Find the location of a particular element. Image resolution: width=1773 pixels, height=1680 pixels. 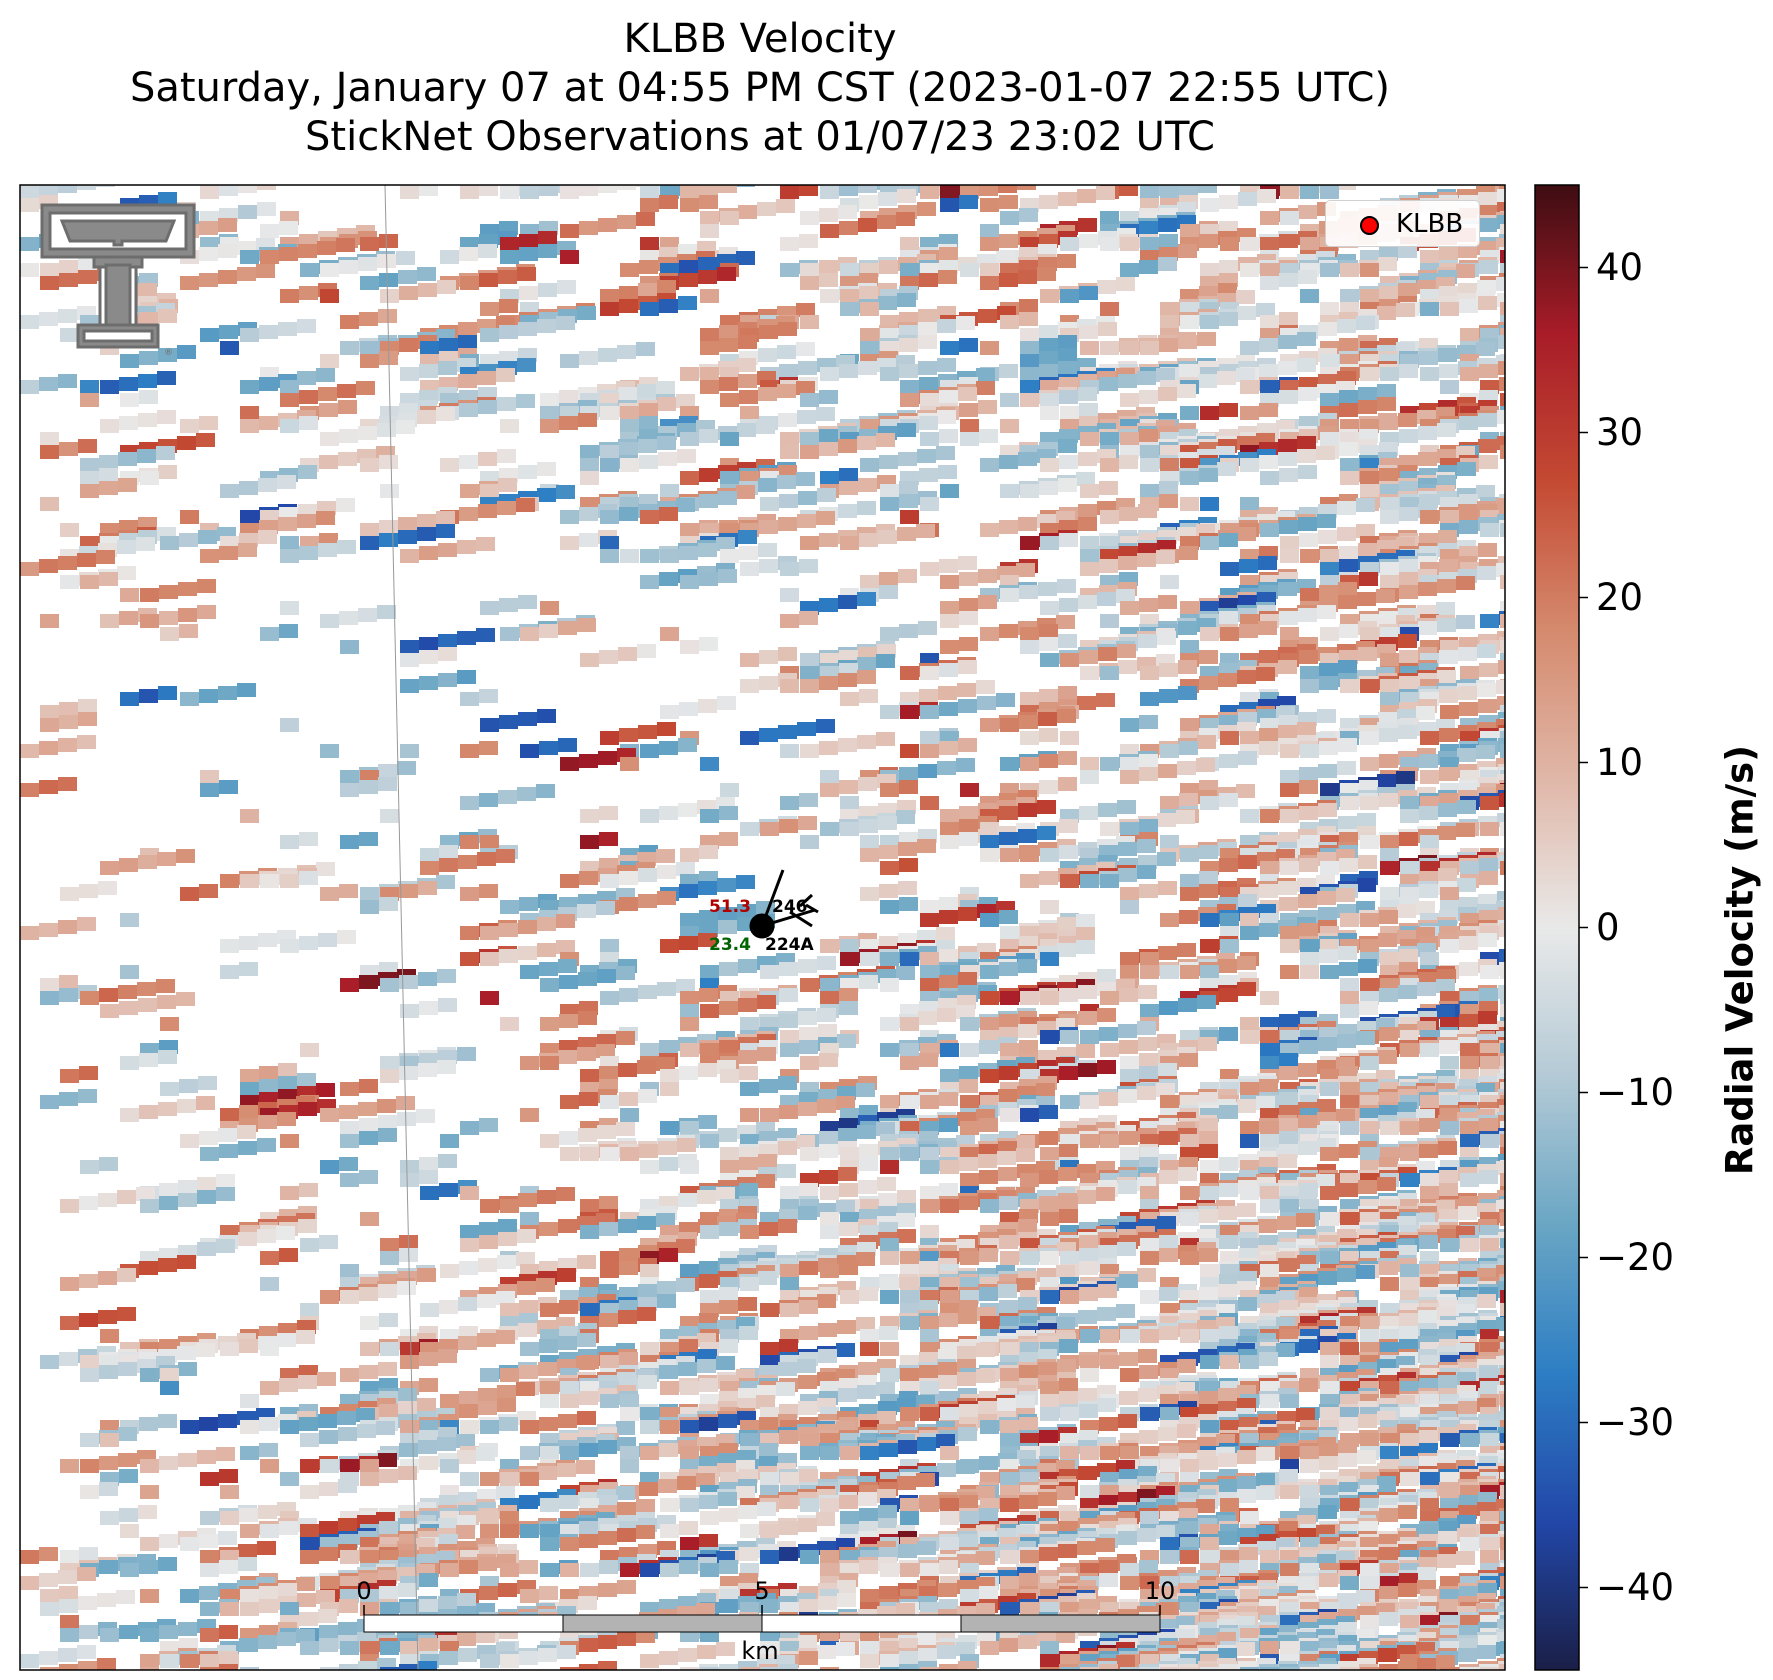

scale-label-10: 10 is located at coordinates (1160, 1591).